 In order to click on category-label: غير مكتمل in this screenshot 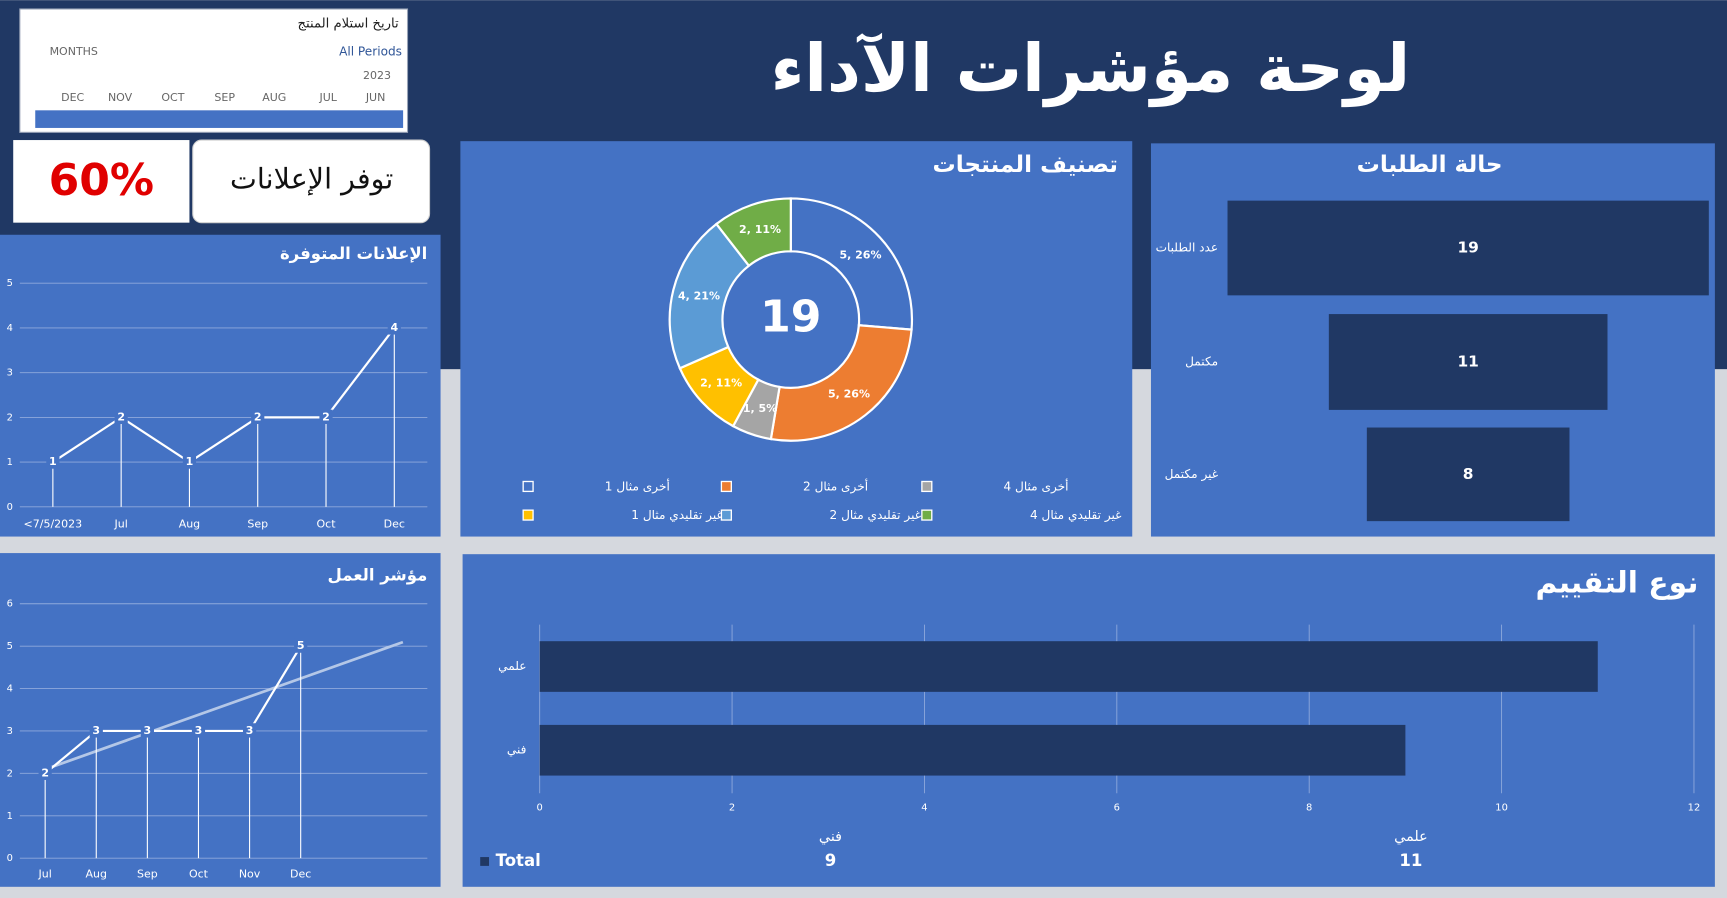, I will do `click(1192, 474)`.